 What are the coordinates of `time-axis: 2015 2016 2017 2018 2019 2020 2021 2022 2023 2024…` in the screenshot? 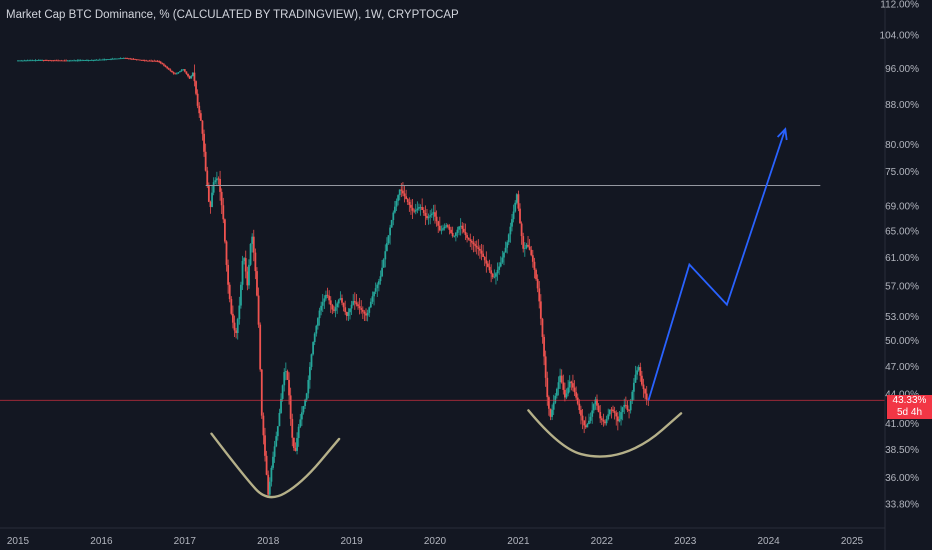 It's located at (435, 541).